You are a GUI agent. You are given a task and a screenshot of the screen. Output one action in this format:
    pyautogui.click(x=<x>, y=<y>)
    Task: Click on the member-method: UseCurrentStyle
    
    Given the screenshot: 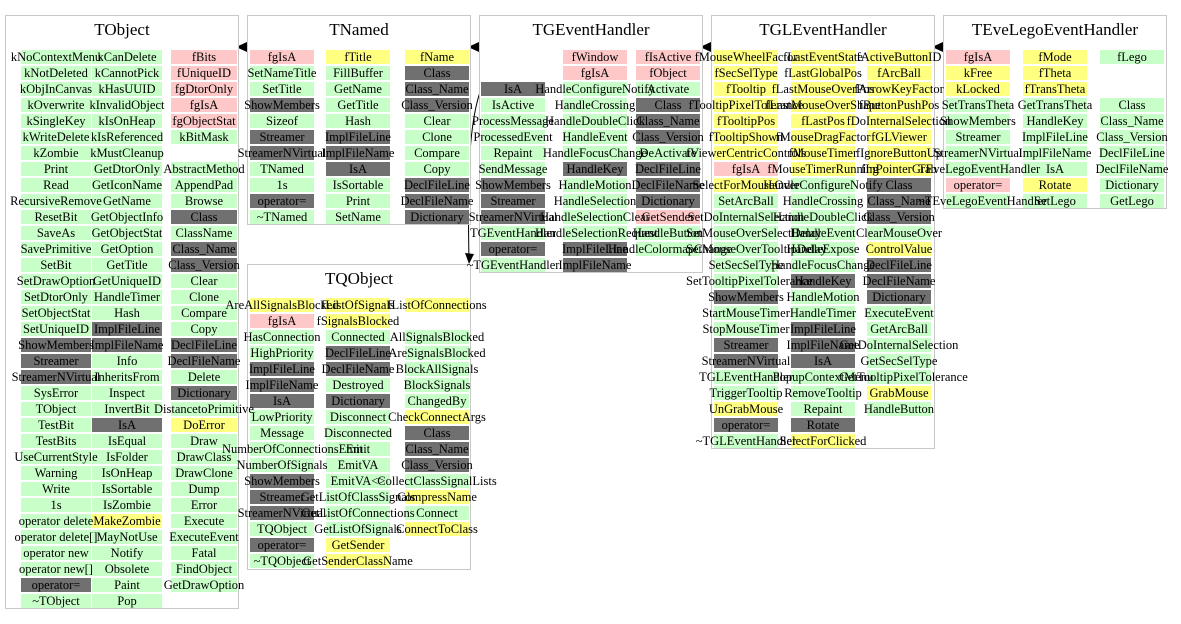 What is the action you would take?
    pyautogui.click(x=58, y=457)
    